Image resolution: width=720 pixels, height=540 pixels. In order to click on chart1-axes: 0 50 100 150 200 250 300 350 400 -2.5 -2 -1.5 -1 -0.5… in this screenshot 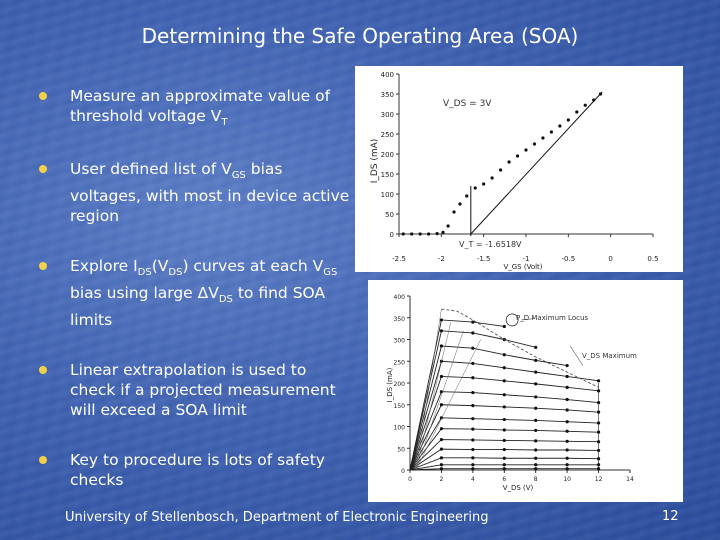, I will do `click(520, 167)`.